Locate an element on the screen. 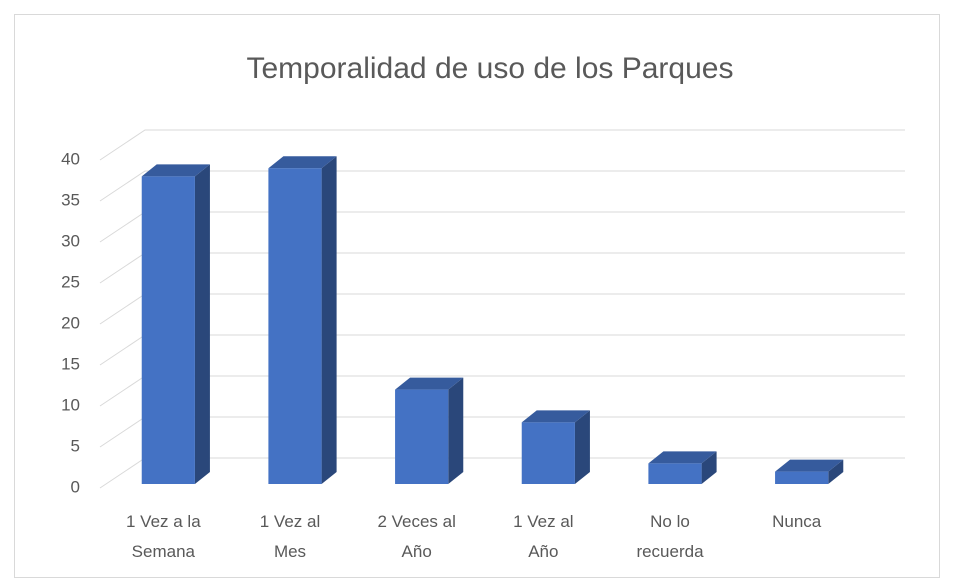 Image resolution: width=954 pixels, height=585 pixels. x-tick-label: Nunca is located at coordinates (797, 521).